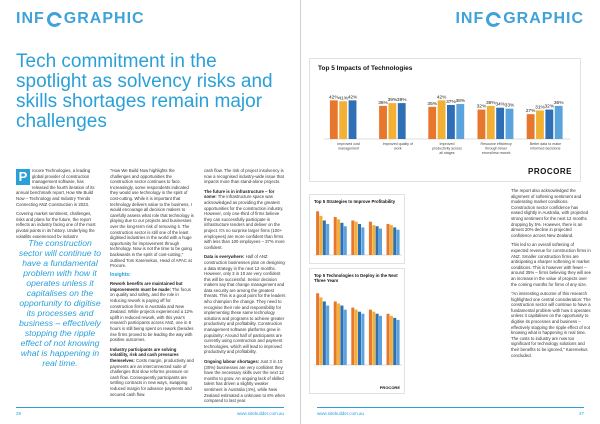  What do you see at coordinates (470, 18) in the screenshot?
I see `logo-text-a: INF` at bounding box center [470, 18].